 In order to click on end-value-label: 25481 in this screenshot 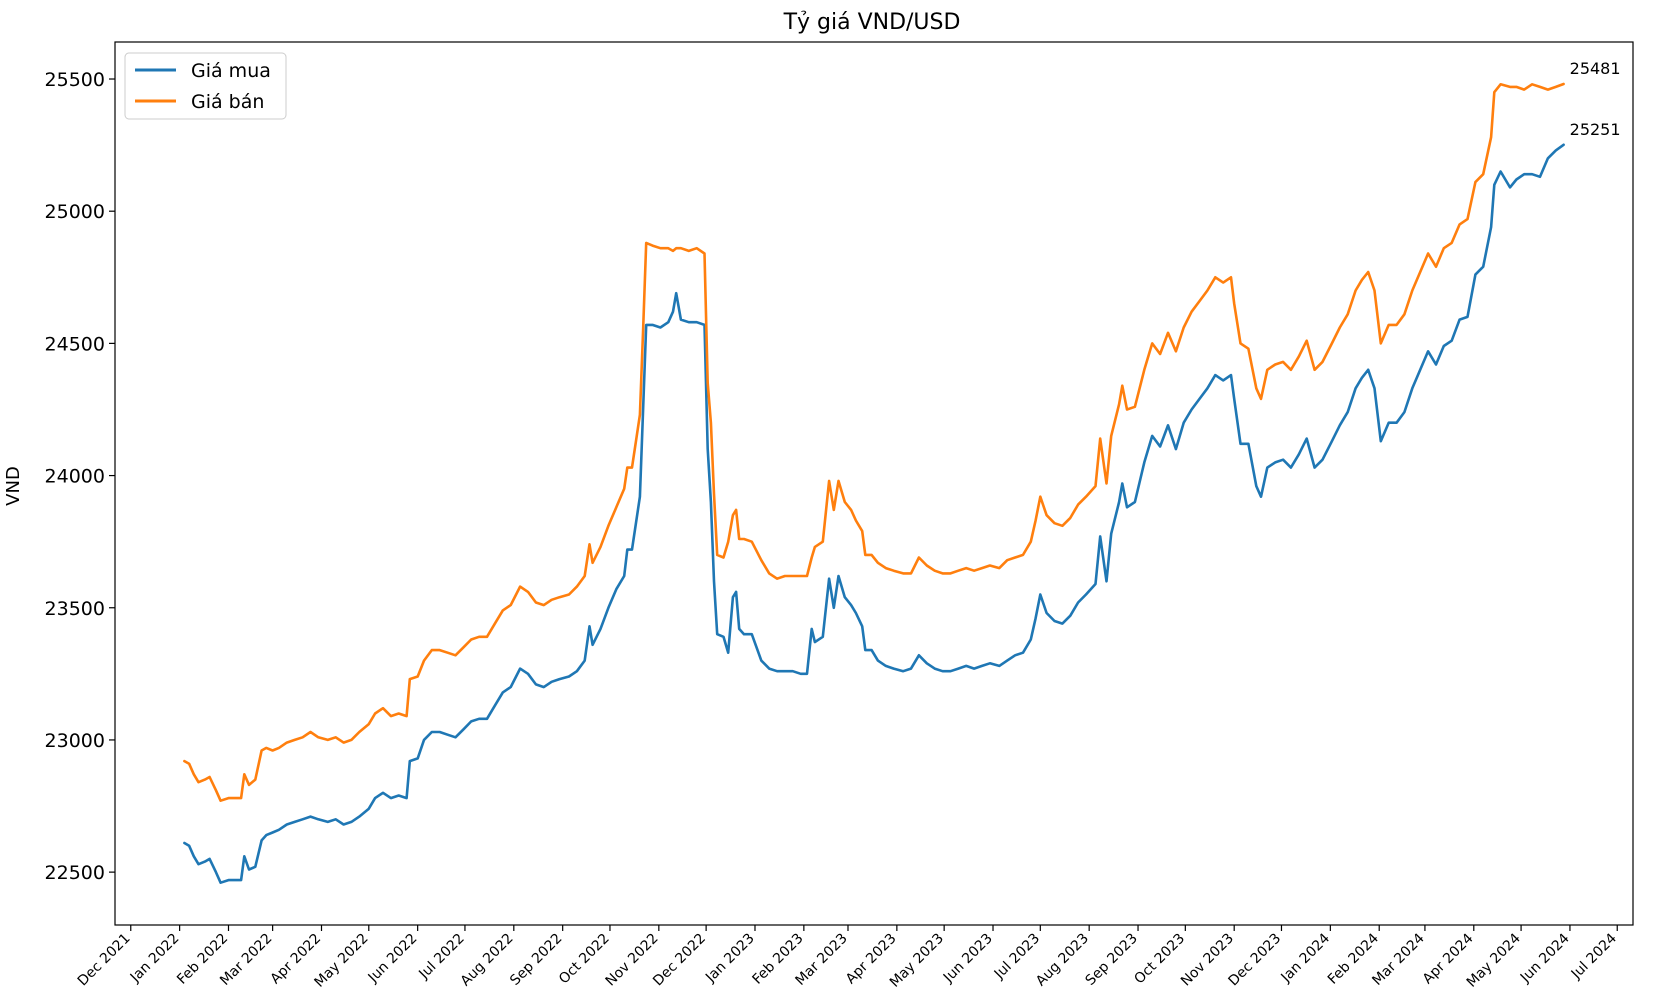, I will do `click(1595, 68)`.